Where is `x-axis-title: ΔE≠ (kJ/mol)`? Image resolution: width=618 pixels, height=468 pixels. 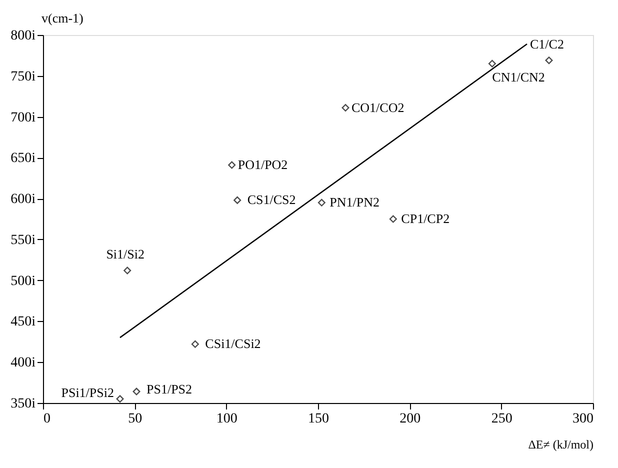
x-axis-title: ΔE≠ (kJ/mol) is located at coordinates (561, 445).